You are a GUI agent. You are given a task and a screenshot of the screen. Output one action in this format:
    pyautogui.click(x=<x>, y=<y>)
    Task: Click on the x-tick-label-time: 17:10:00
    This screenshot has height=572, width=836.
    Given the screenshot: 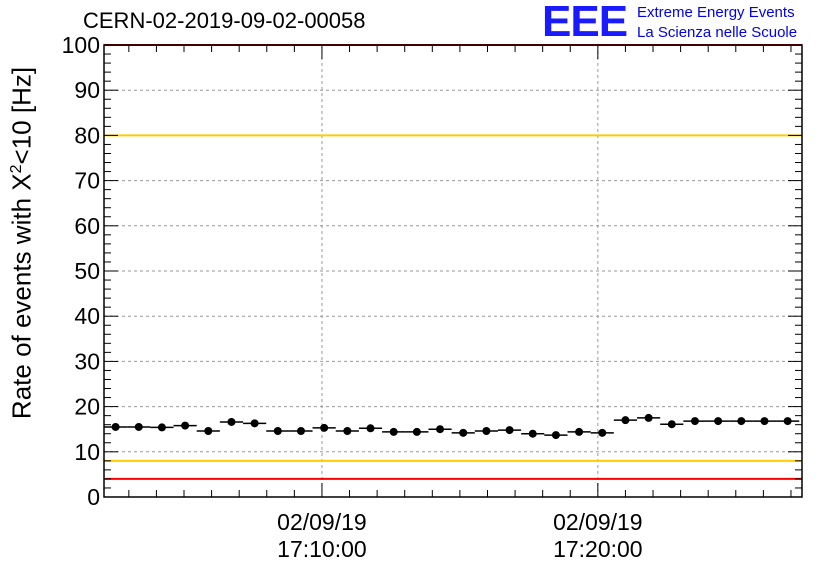 What is the action you would take?
    pyautogui.click(x=322, y=549)
    